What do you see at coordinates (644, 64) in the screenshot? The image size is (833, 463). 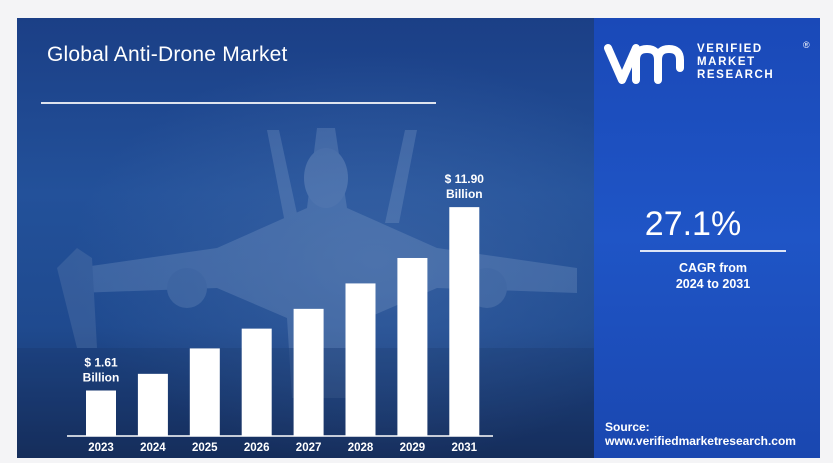 I see `vmr-logo-icon` at bounding box center [644, 64].